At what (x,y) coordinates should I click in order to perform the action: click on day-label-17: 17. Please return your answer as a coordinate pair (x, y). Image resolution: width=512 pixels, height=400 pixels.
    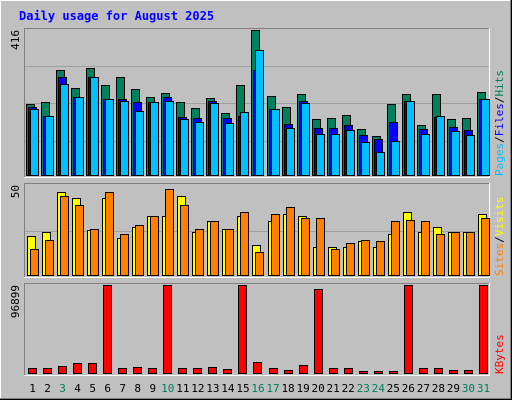
    Looking at the image, I should click on (272, 388).